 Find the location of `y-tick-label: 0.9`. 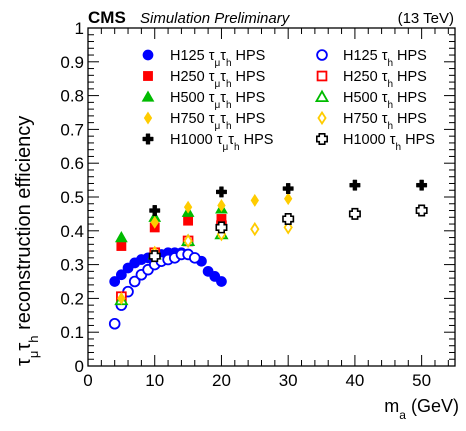

y-tick-label: 0.9 is located at coordinates (72, 62).